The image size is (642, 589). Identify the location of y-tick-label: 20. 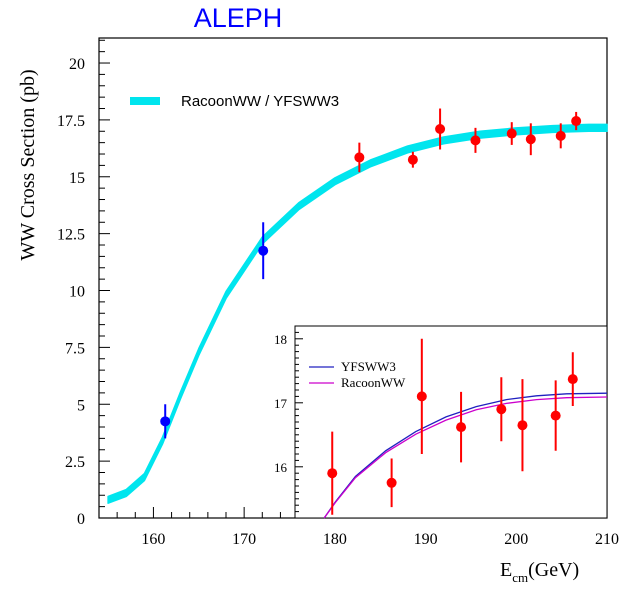
(77, 64).